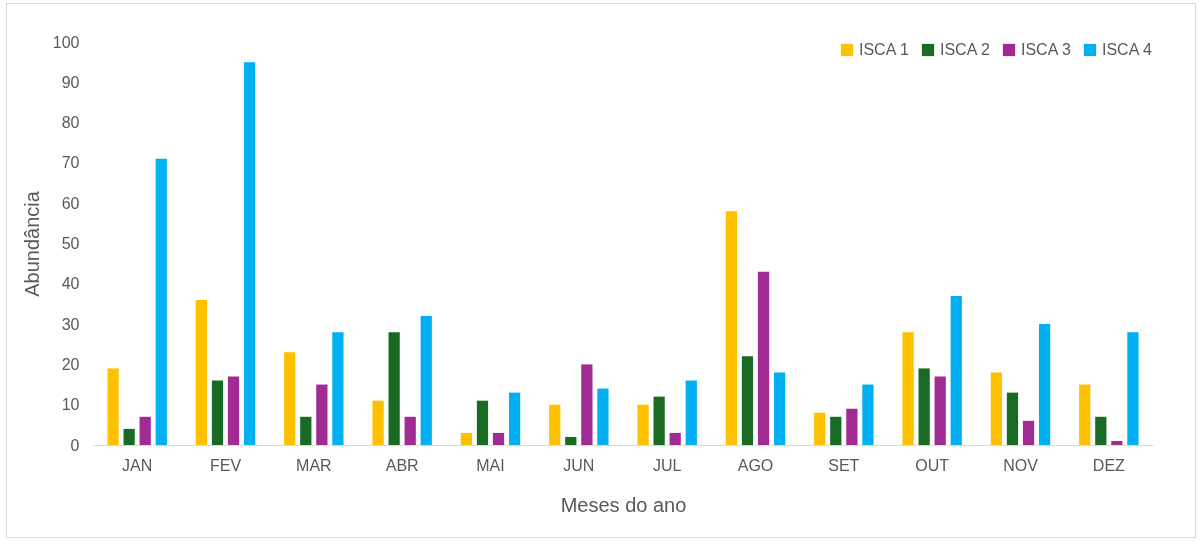 The image size is (1204, 542). What do you see at coordinates (490, 465) in the screenshot?
I see `x-tick-label: MAI` at bounding box center [490, 465].